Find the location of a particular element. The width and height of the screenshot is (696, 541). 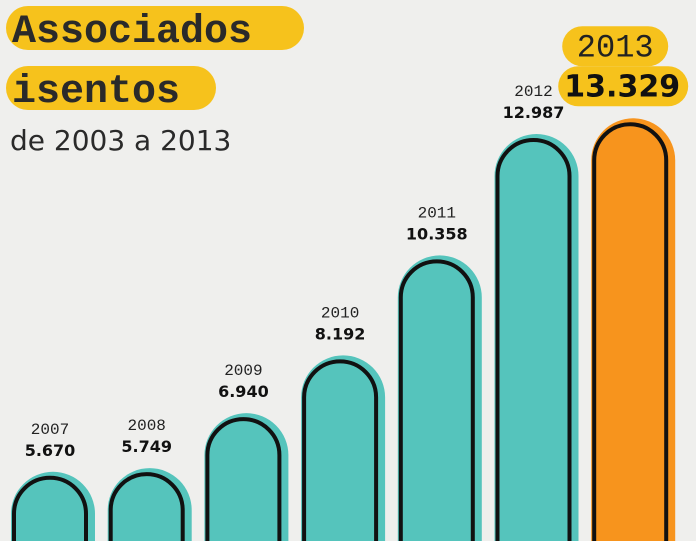

x-tick-label: 2013 is located at coordinates (615, 47).